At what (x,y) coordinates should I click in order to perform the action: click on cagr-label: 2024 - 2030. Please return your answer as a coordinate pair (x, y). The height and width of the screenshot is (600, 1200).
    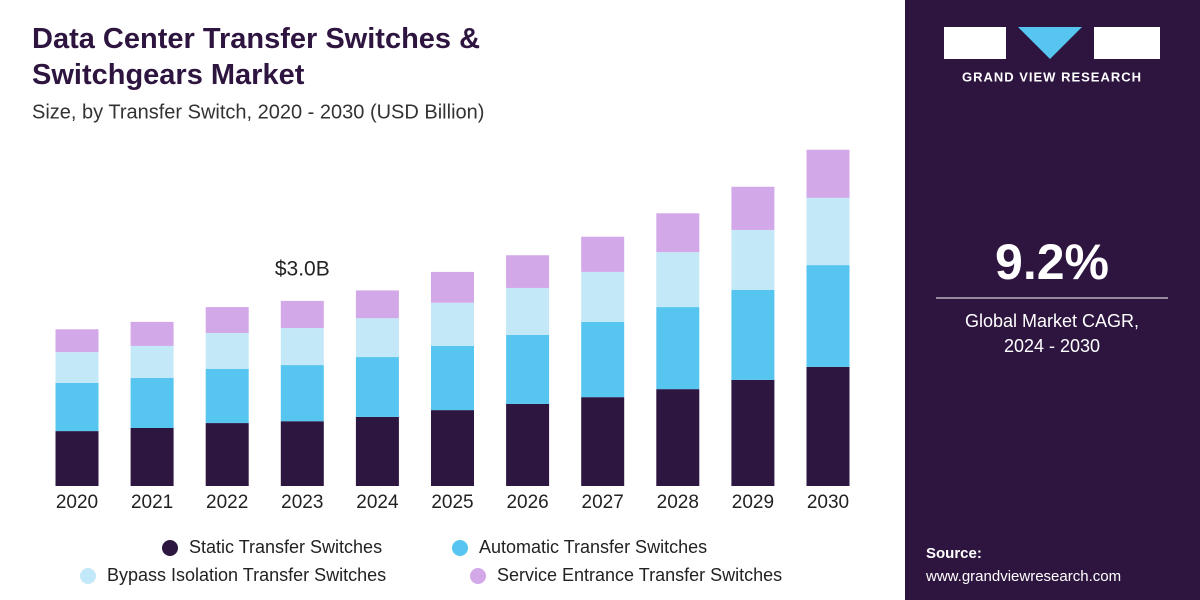
    Looking at the image, I should click on (1052, 346).